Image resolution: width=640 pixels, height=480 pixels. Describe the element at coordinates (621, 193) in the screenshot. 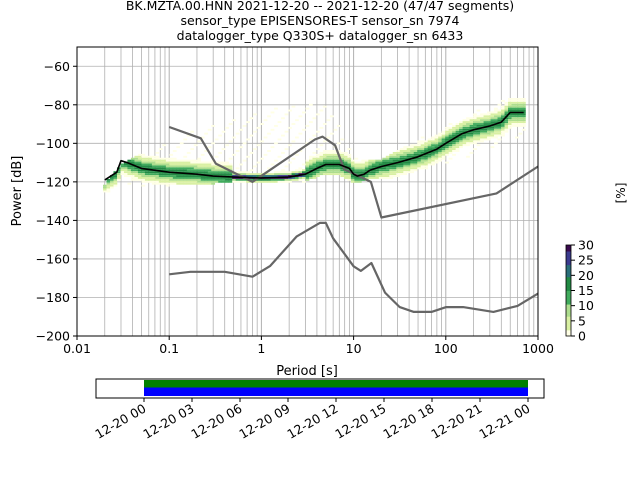

I see `colorbar-label: [%]` at that location.